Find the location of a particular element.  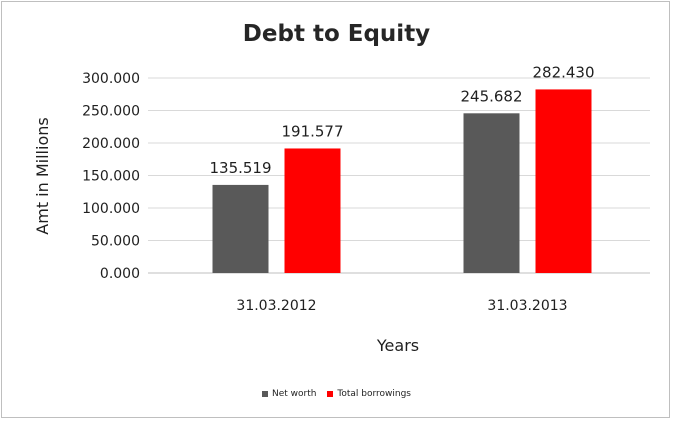

x-axis-title: Years is located at coordinates (397, 345).